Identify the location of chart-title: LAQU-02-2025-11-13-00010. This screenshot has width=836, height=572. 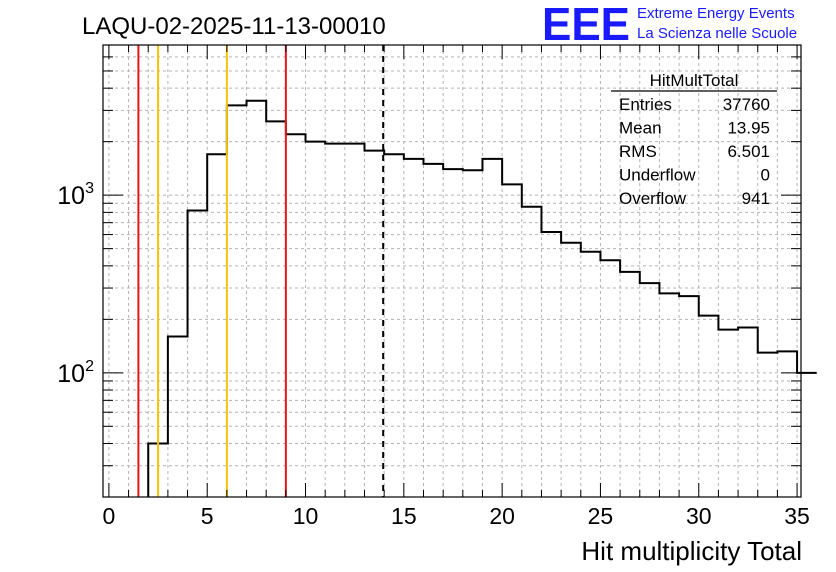
(234, 26).